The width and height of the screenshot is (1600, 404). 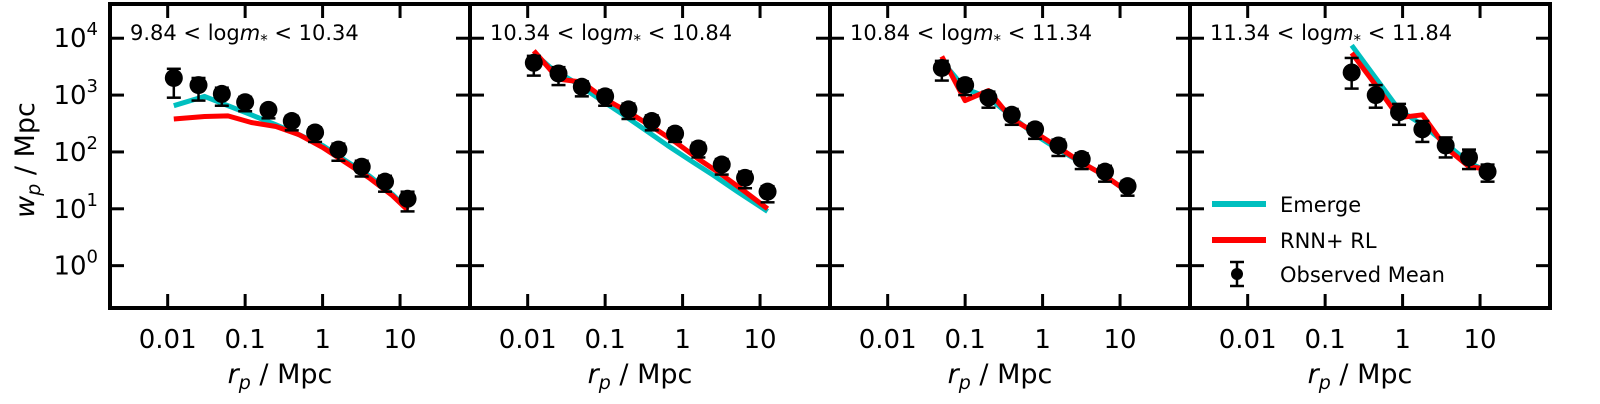 What do you see at coordinates (75, 207) in the screenshot?
I see `y-tick-label: 10¹` at bounding box center [75, 207].